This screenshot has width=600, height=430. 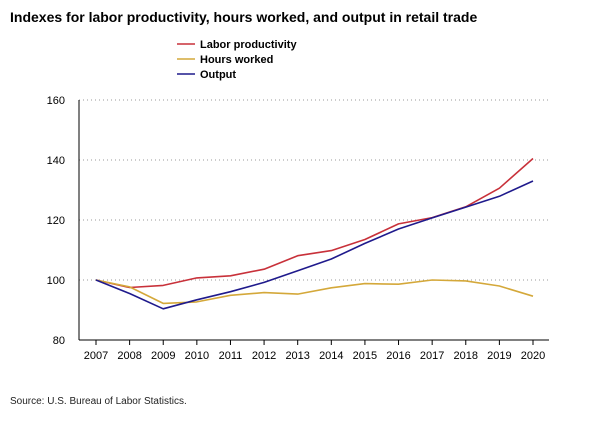 I want to click on x-tick-label-2014: 2014, so click(x=331, y=356).